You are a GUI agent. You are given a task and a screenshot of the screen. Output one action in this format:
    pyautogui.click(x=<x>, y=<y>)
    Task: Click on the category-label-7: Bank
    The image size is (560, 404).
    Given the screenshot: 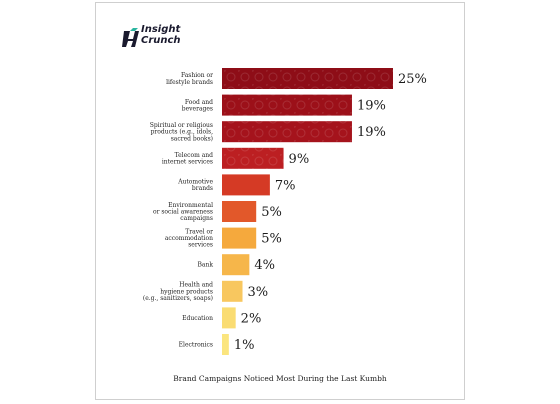 What is the action you would take?
    pyautogui.click(x=206, y=265)
    